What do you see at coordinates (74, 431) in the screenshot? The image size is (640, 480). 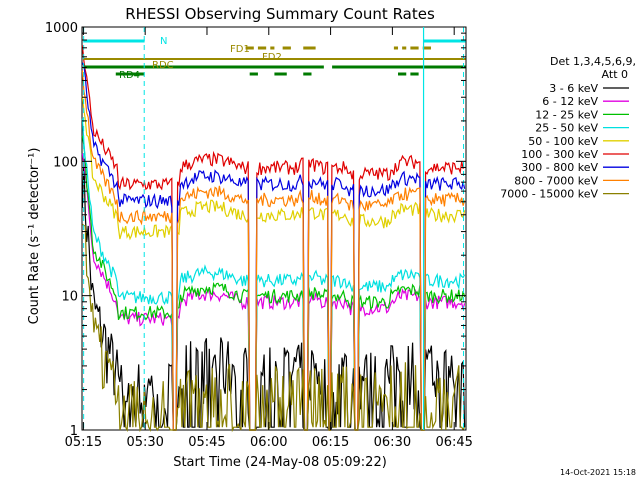 I see `y-tick-label: 1` at bounding box center [74, 431].